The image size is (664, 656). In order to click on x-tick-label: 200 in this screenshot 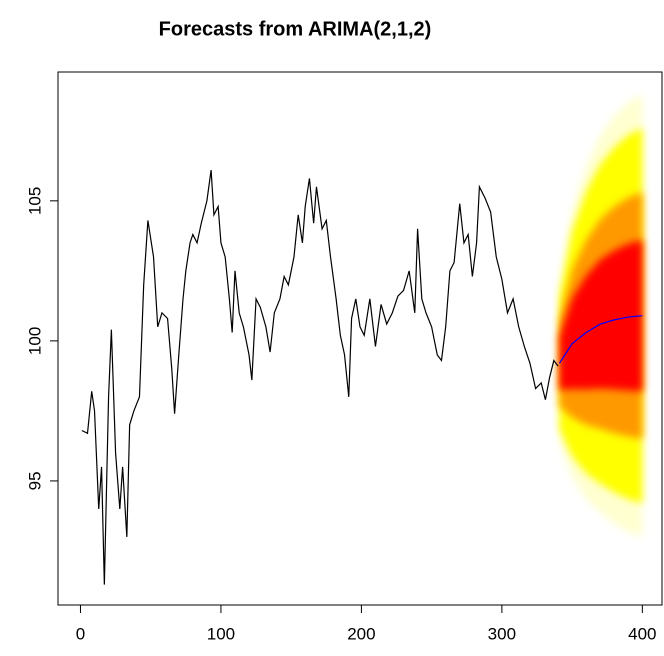, I will do `click(361, 633)`.